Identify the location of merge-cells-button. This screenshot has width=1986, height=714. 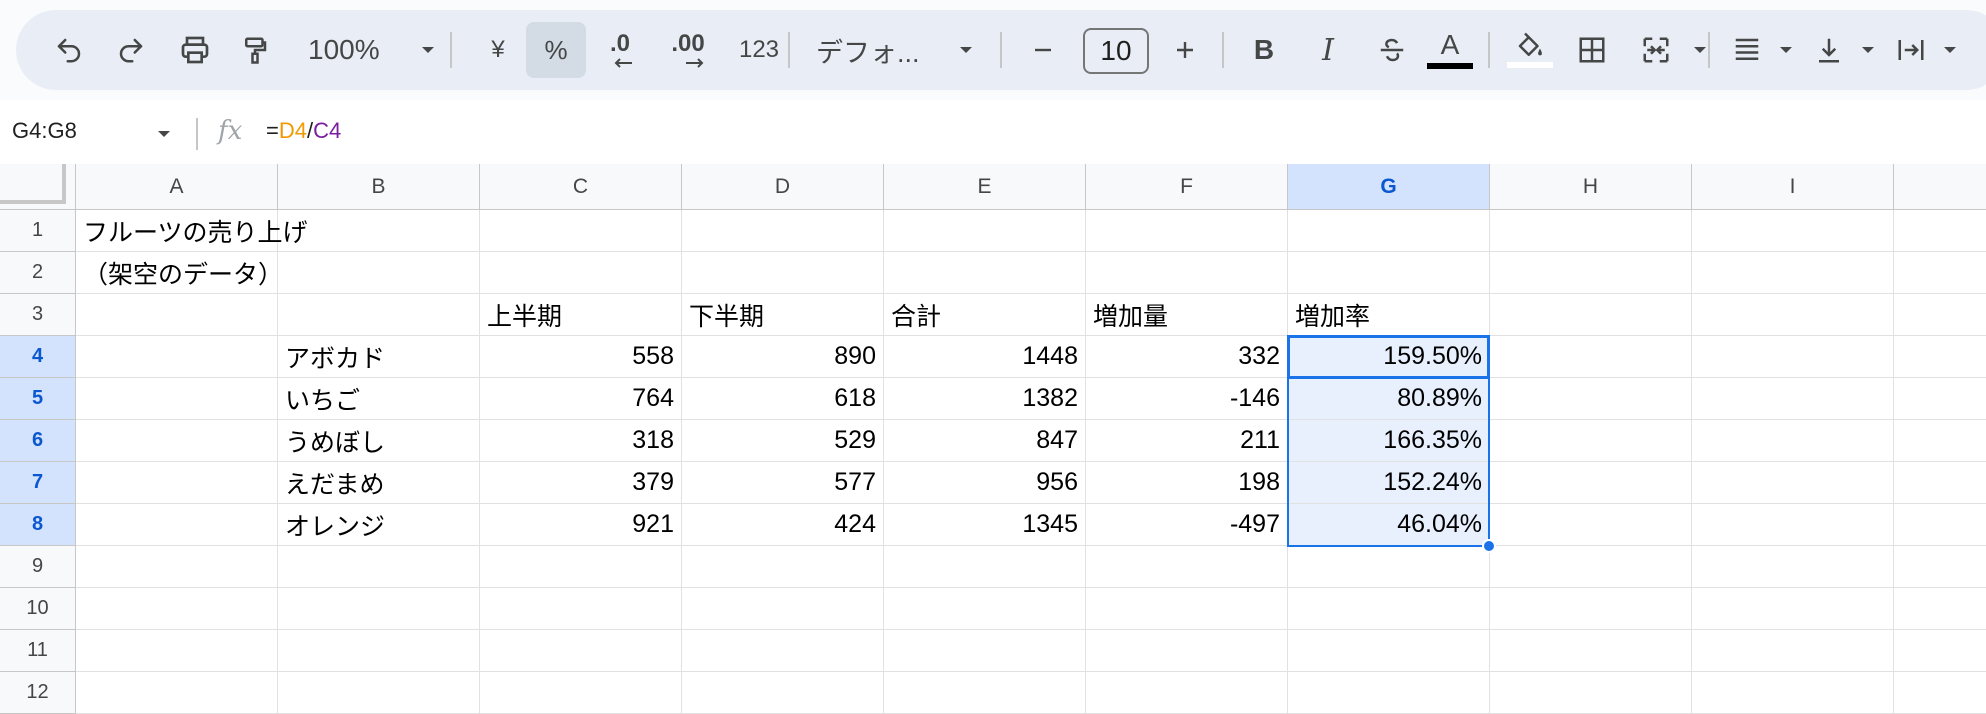
(1673, 50).